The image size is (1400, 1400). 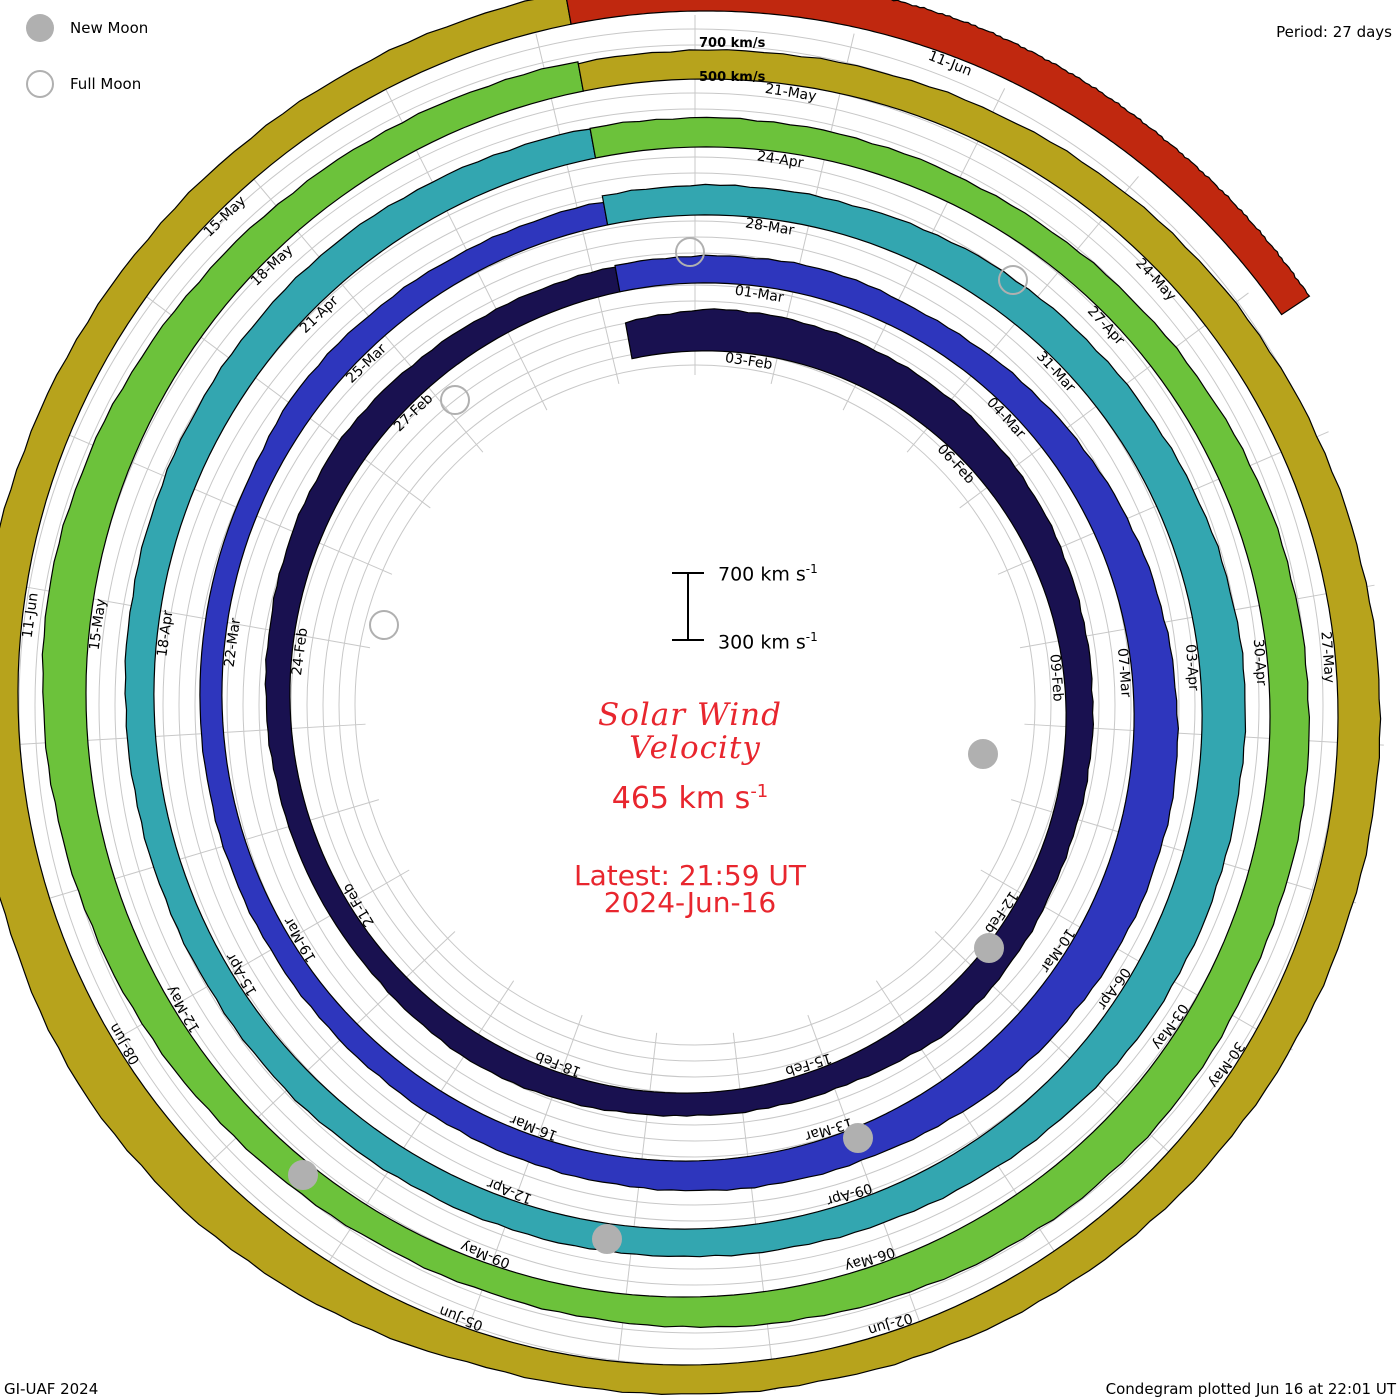 What do you see at coordinates (106, 84) in the screenshot?
I see `legend-full-moon-label: Full Moon` at bounding box center [106, 84].